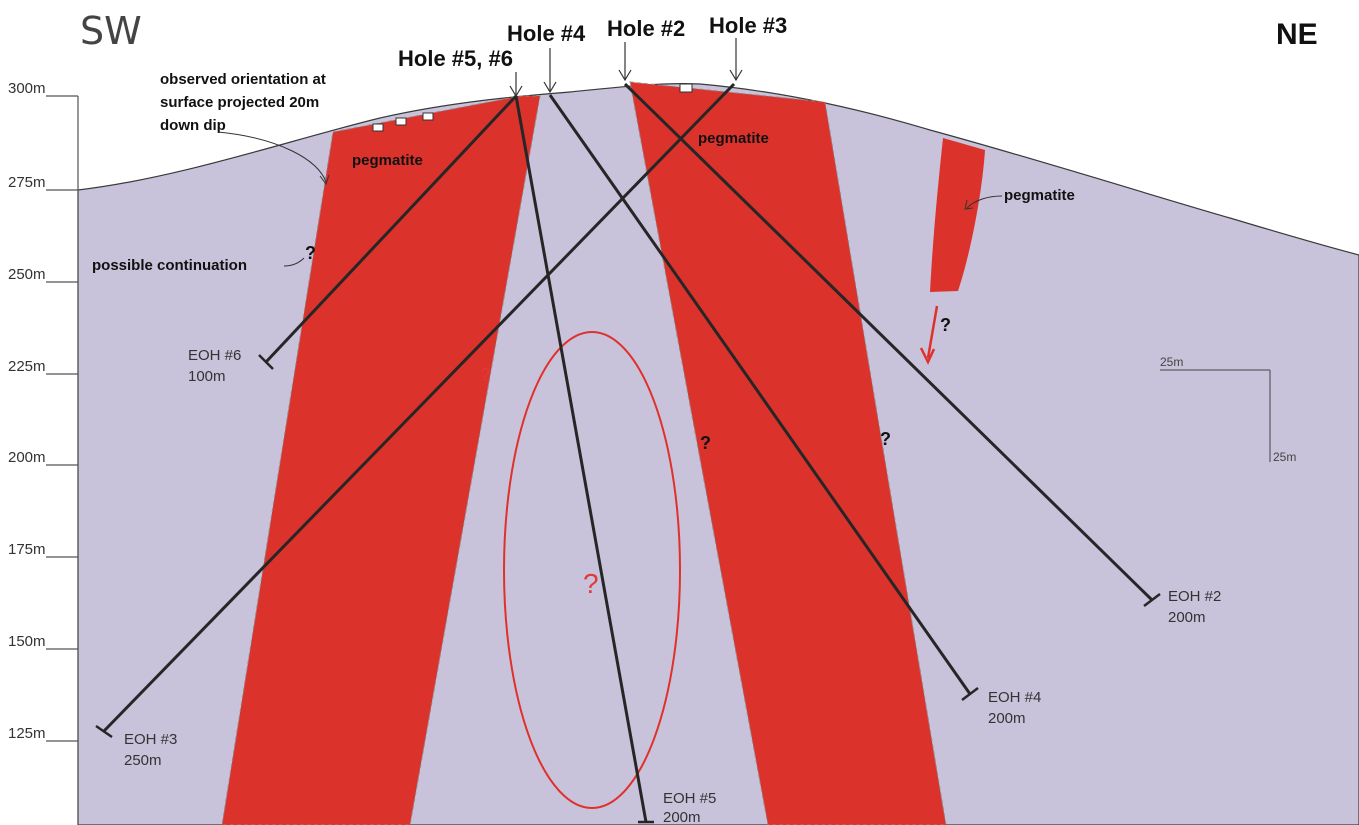  Describe the element at coordinates (324, 180) in the screenshot. I see `observed-orientation-arrowhead` at that location.